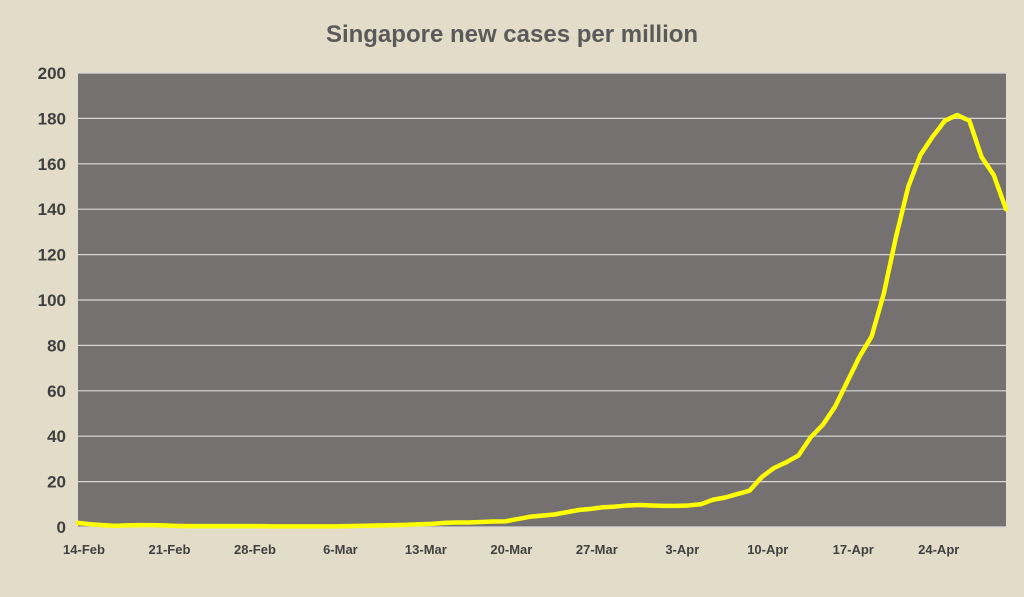  I want to click on y-tick-label: 120, so click(52, 255).